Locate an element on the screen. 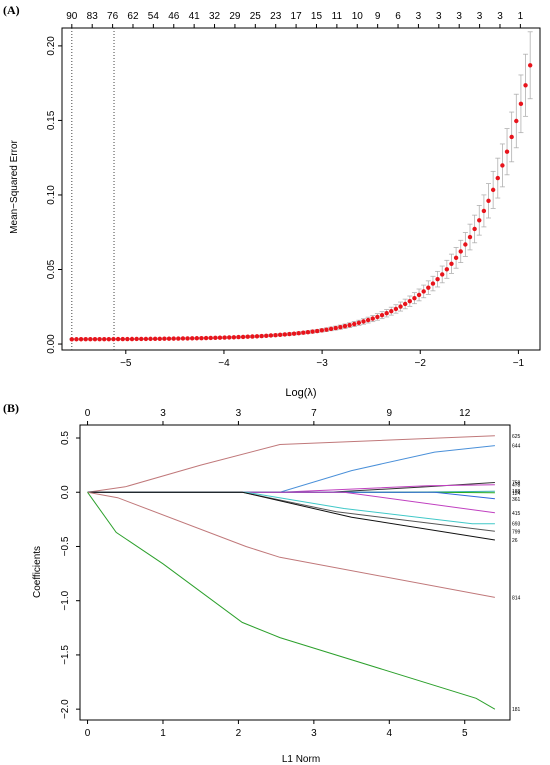 This screenshot has height=765, width=550. end-label-799: 799 is located at coordinates (516, 532).